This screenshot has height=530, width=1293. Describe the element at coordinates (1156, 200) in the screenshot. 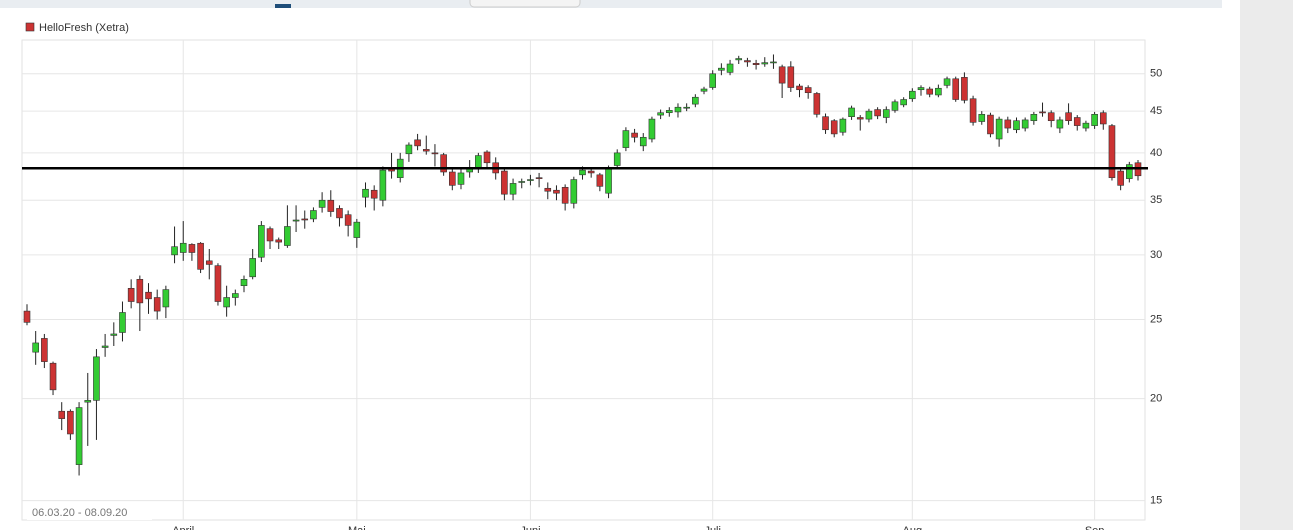

I see `y-tick-label: 35` at that location.